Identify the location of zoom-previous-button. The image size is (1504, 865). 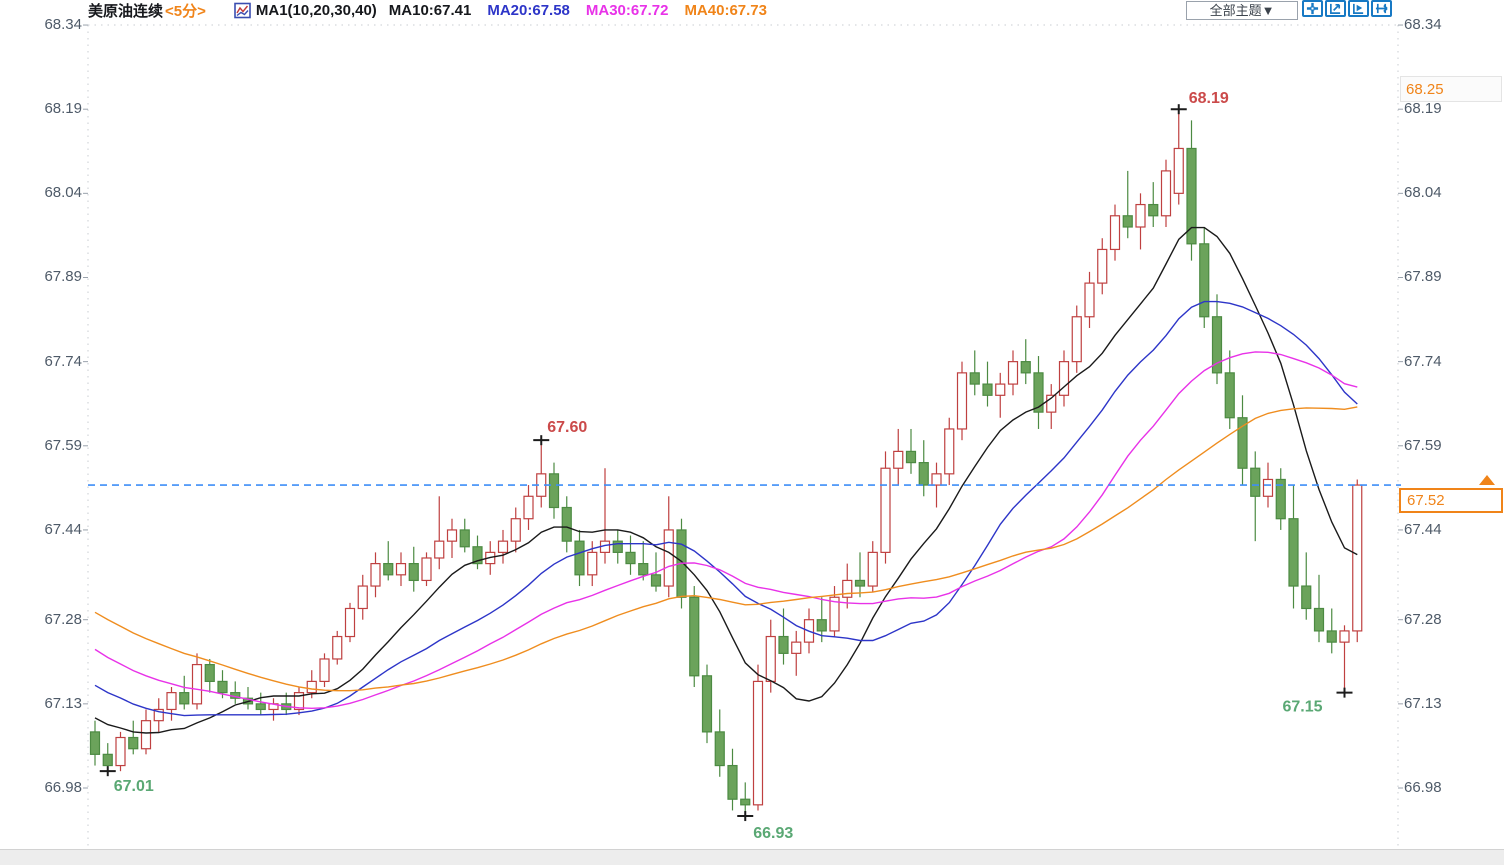
(1335, 8).